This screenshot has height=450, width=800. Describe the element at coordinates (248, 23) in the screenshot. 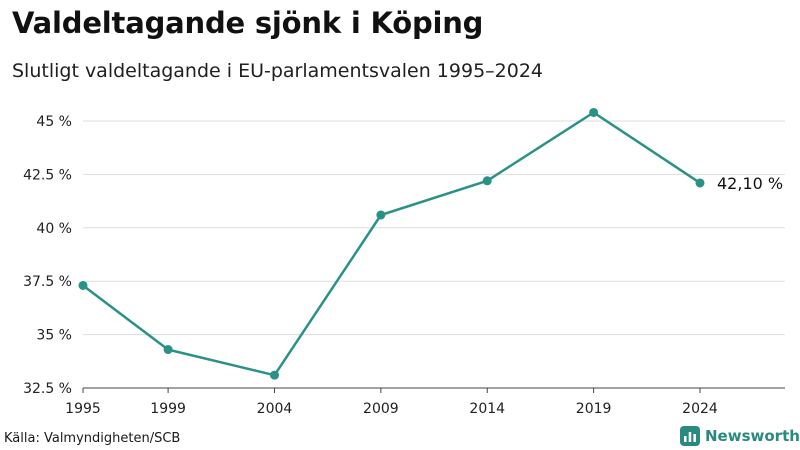

I see `chart-title: Valdeltagande sjönk i Köping` at that location.